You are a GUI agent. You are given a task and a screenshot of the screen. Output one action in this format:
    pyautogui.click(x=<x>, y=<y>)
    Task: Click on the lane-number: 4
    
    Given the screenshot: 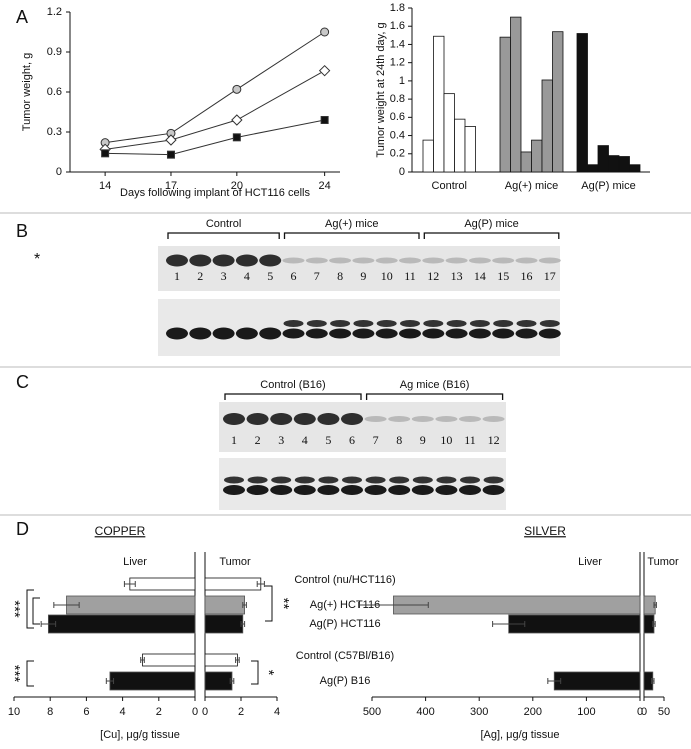 What is the action you would take?
    pyautogui.click(x=247, y=276)
    